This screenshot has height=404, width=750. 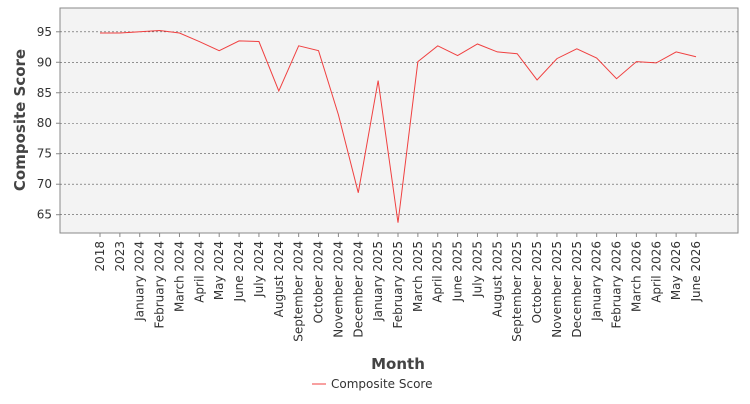 I want to click on y-tick-label: 95, so click(x=44, y=32).